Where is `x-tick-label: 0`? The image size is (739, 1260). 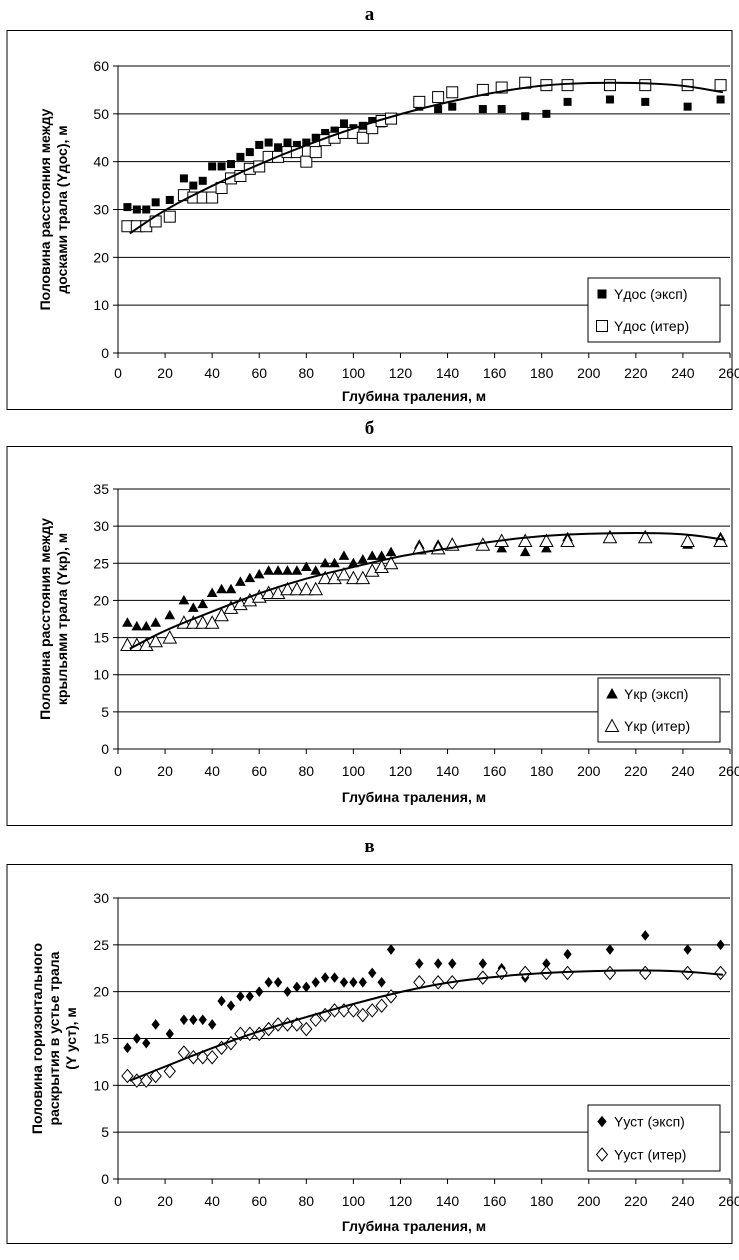
x-tick-label: 0 is located at coordinates (118, 771).